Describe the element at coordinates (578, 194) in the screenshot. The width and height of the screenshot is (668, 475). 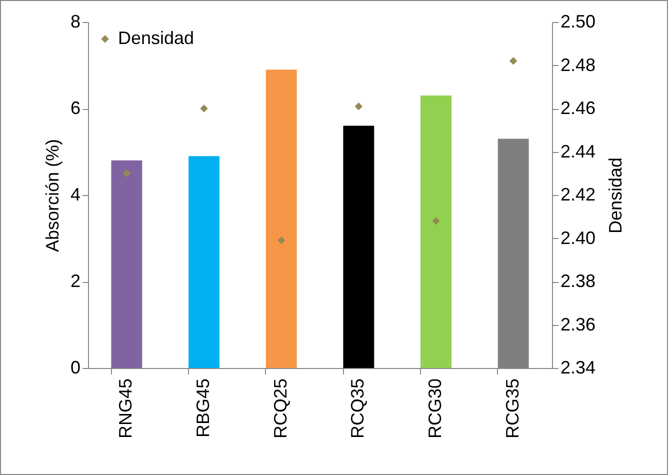
I see `y2-tick-label: 2.42` at that location.